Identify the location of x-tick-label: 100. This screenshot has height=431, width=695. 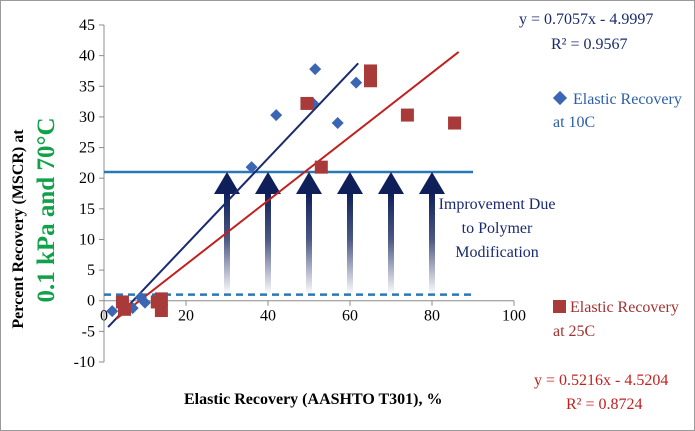
(514, 316).